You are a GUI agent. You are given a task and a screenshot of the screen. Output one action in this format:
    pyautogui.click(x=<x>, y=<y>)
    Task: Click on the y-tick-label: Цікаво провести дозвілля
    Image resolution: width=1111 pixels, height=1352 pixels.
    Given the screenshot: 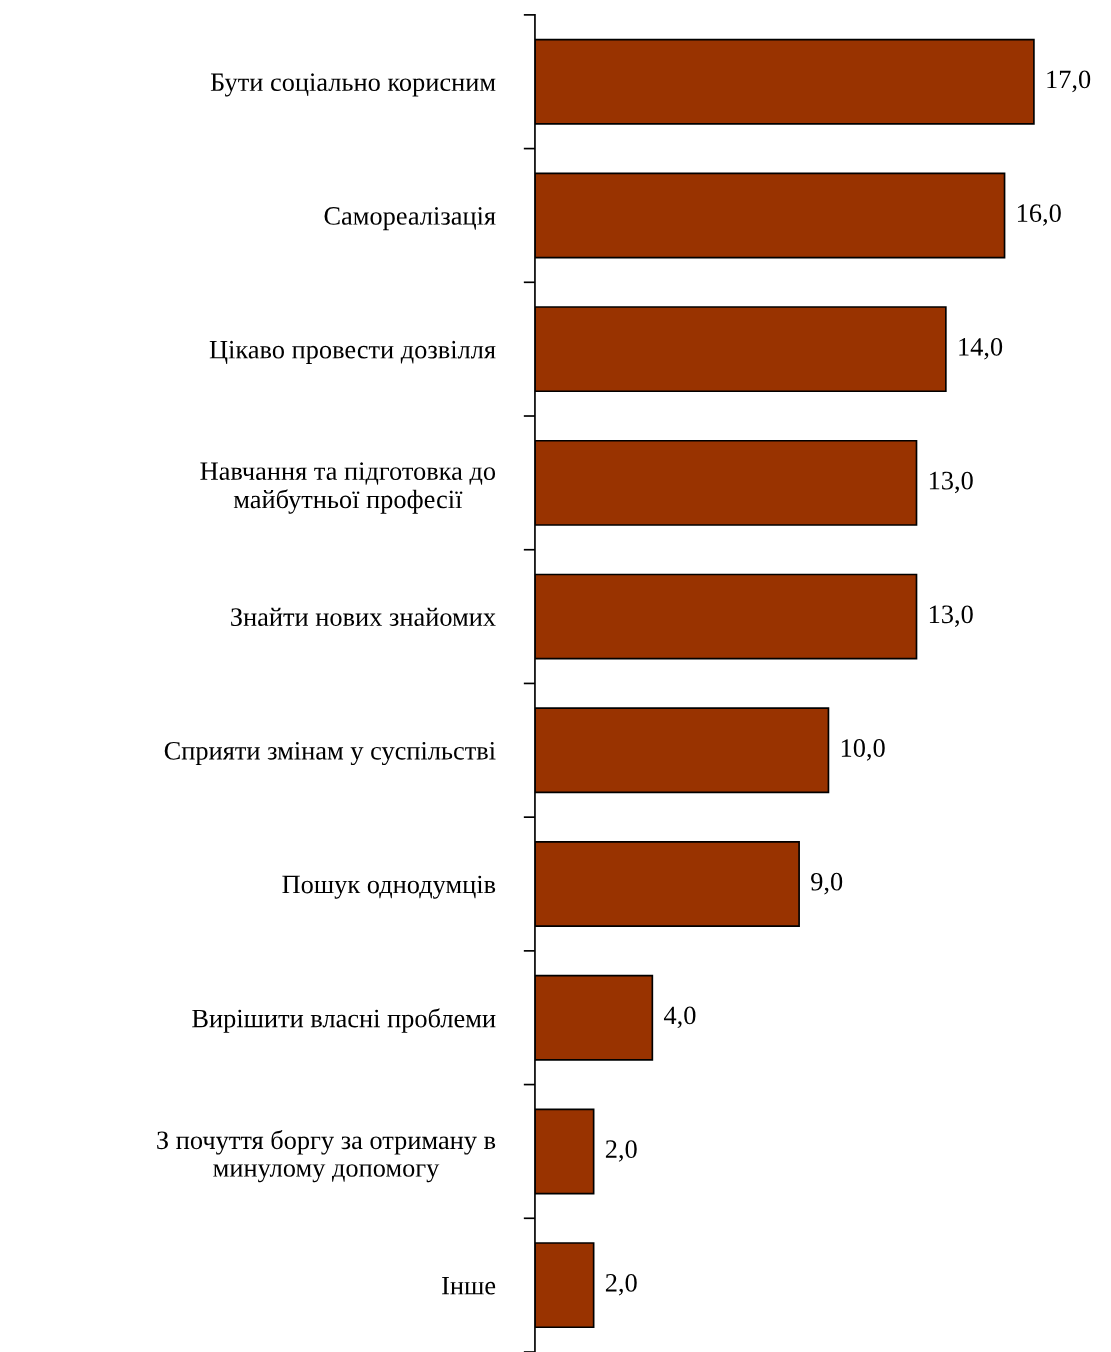 What is the action you would take?
    pyautogui.click(x=352, y=352)
    